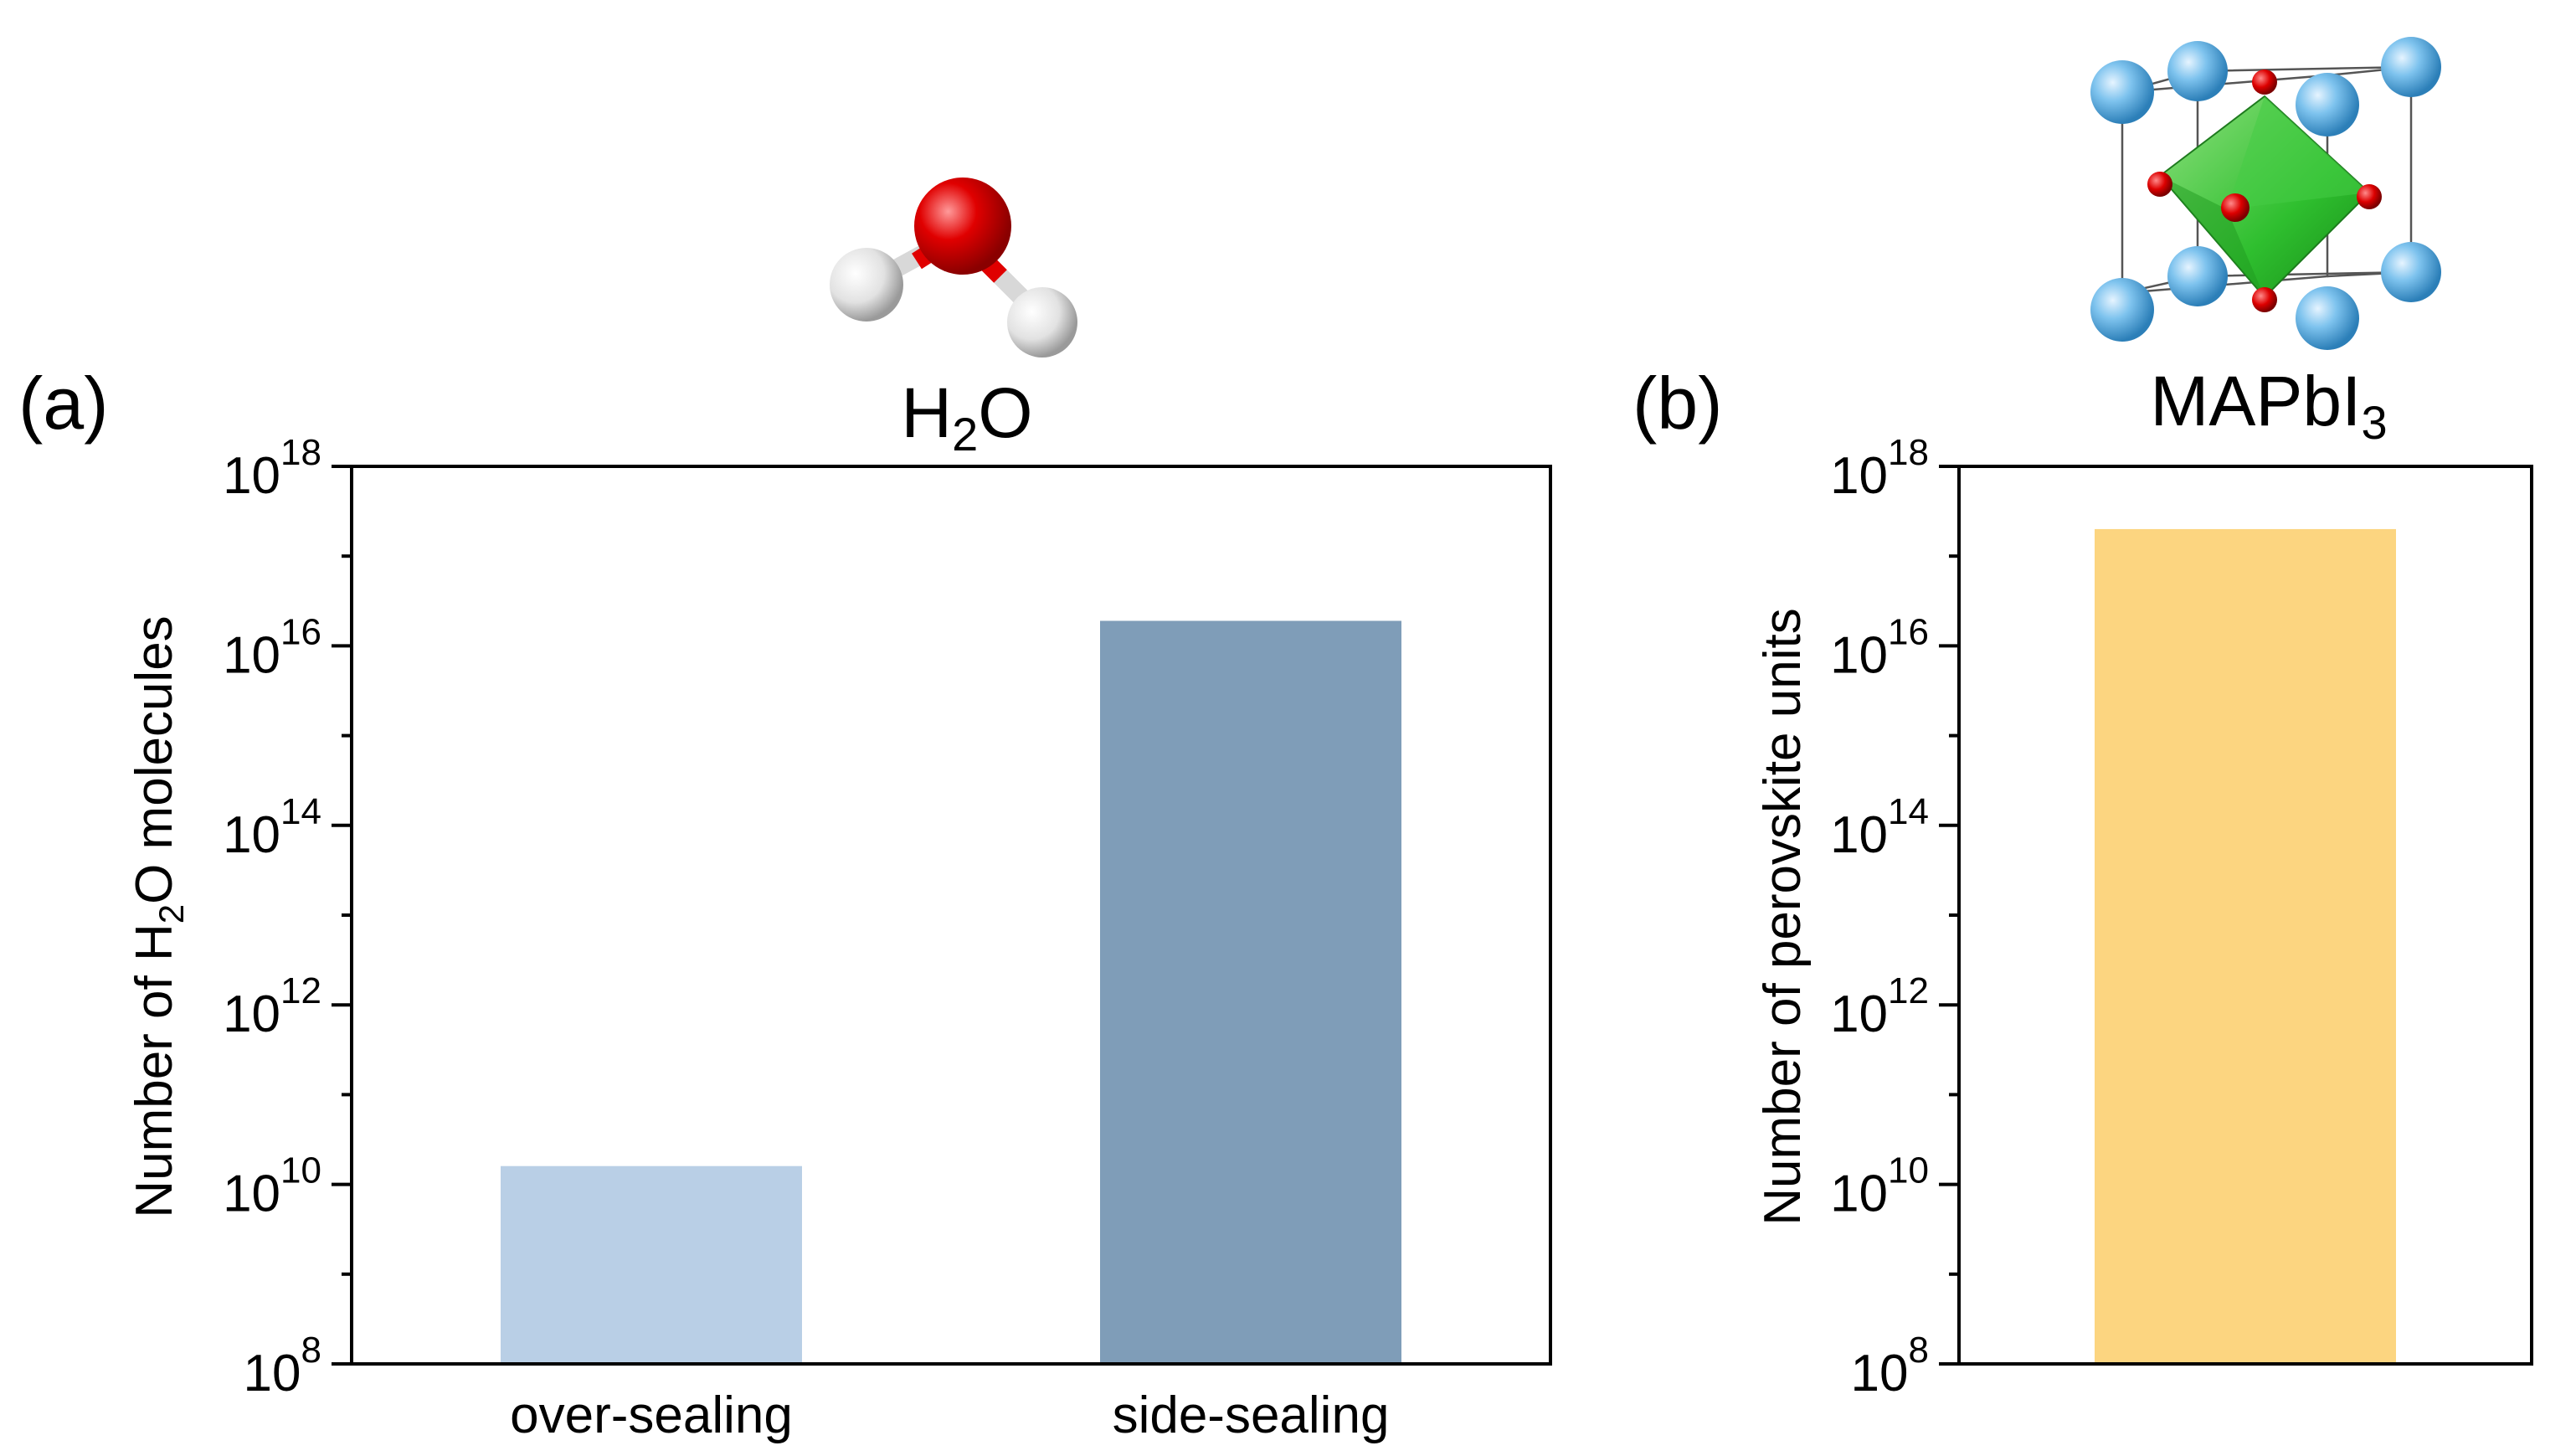  I want to click on x-tick-label: side-sealing, so click(1252, 1415).